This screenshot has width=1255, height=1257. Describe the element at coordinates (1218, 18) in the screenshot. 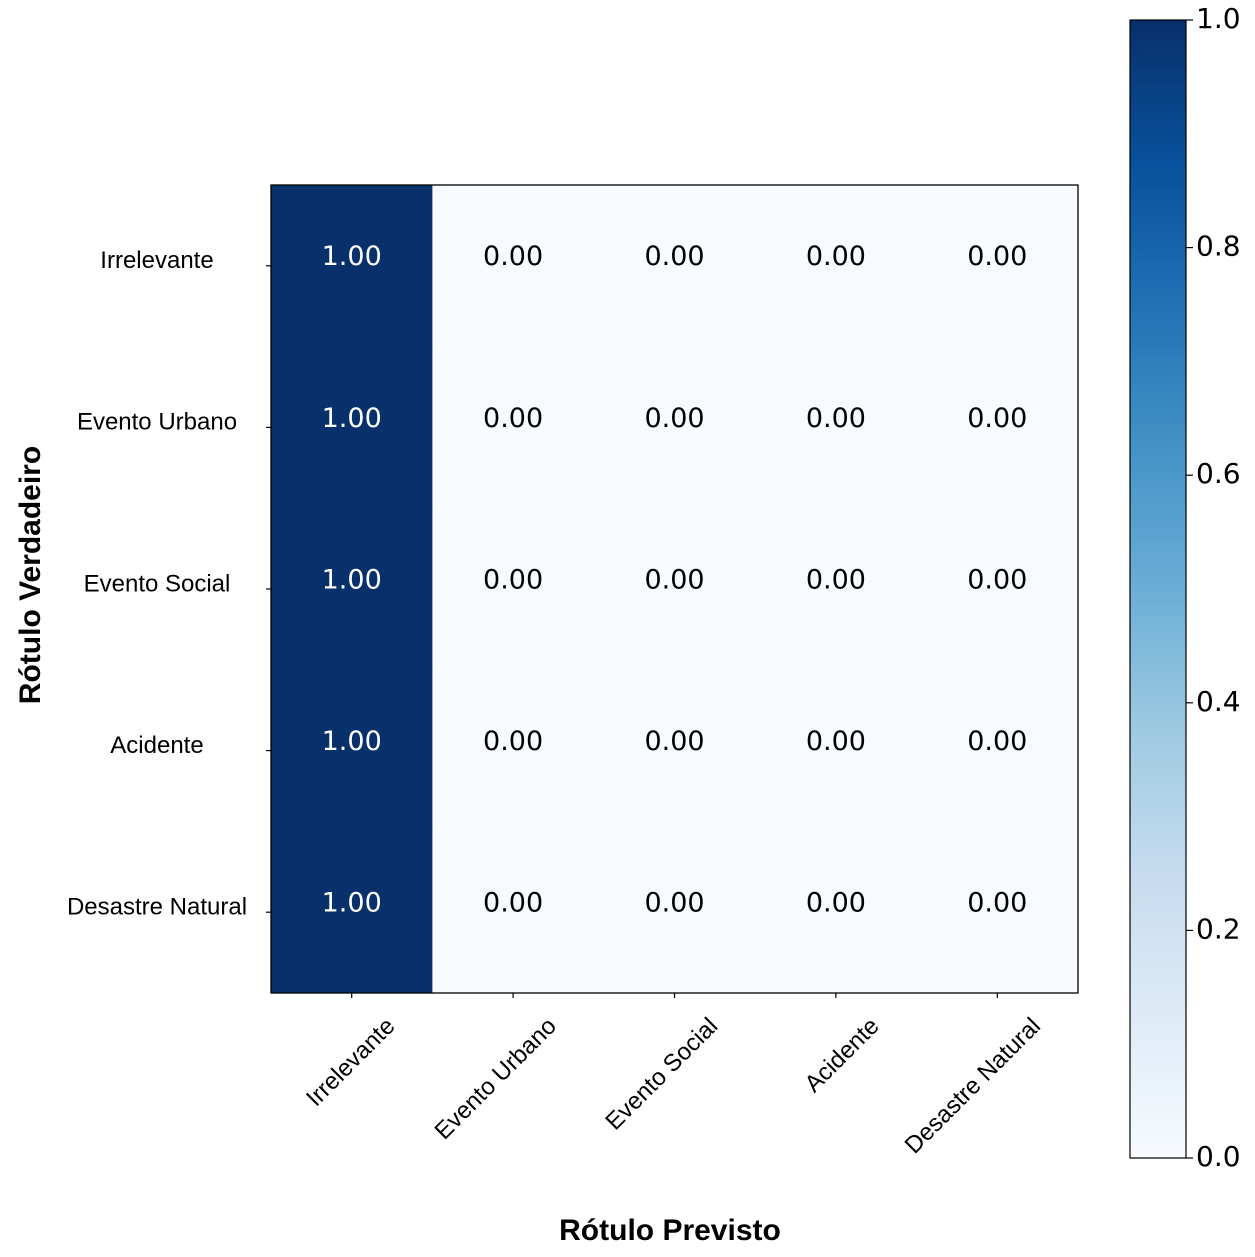

I see `colorbar-tick-label: 1.0` at that location.